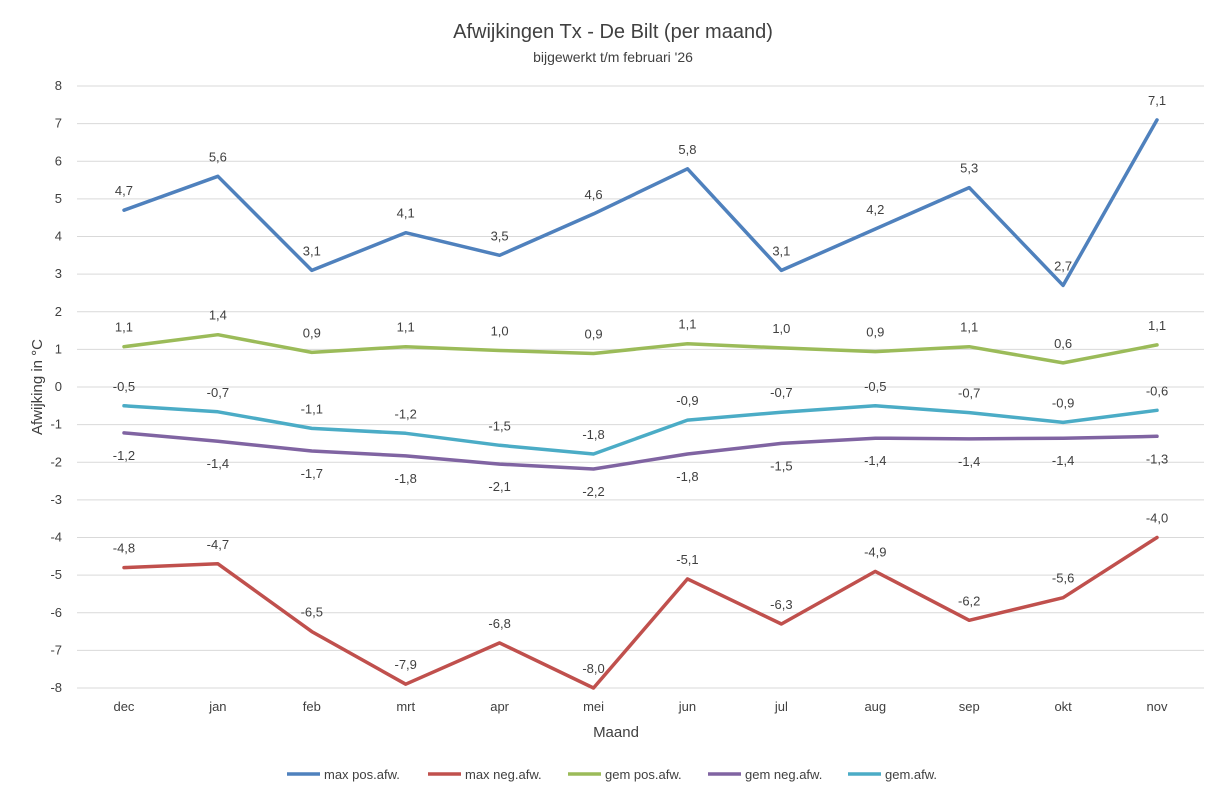 This screenshot has height=812, width=1231. I want to click on x-tick-label: nov, so click(1157, 706).